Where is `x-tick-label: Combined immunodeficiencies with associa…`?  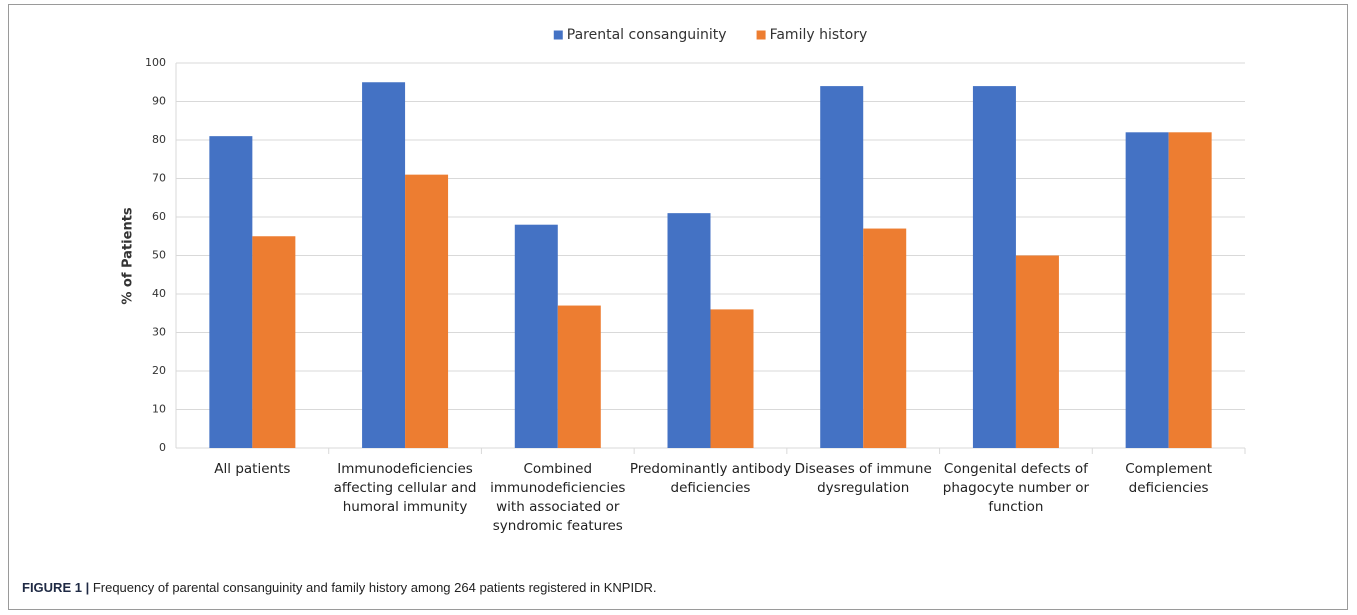
x-tick-label: Combined immunodeficiencies with associa… is located at coordinates (558, 497).